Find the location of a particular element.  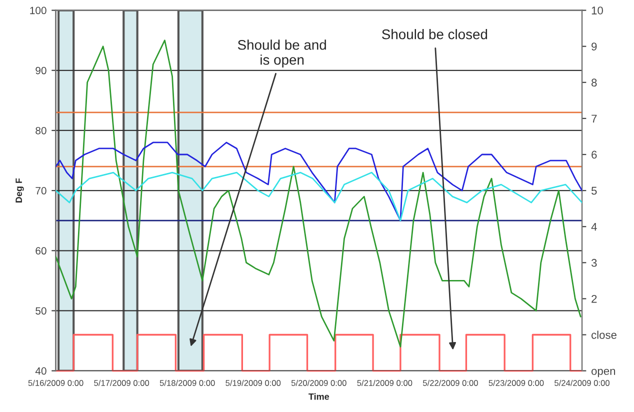

y-tick-label: 60 is located at coordinates (41, 251).